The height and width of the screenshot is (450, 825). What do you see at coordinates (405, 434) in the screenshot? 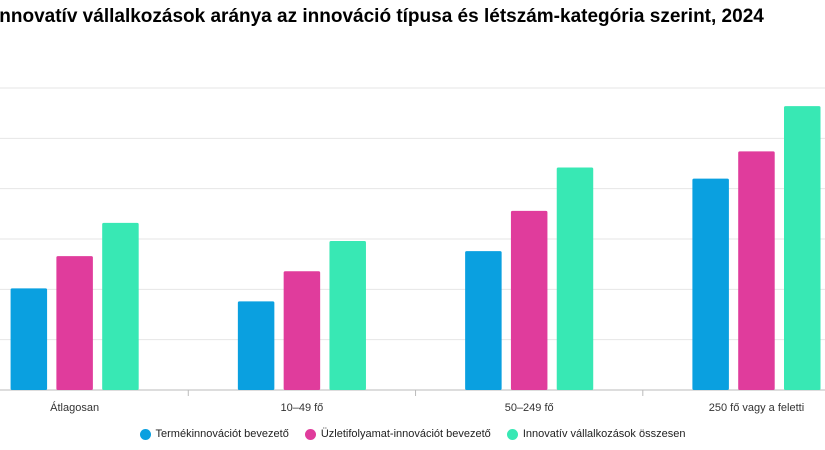
I see `legend-label: Üzletifolyamat-innovációt bevezető` at bounding box center [405, 434].